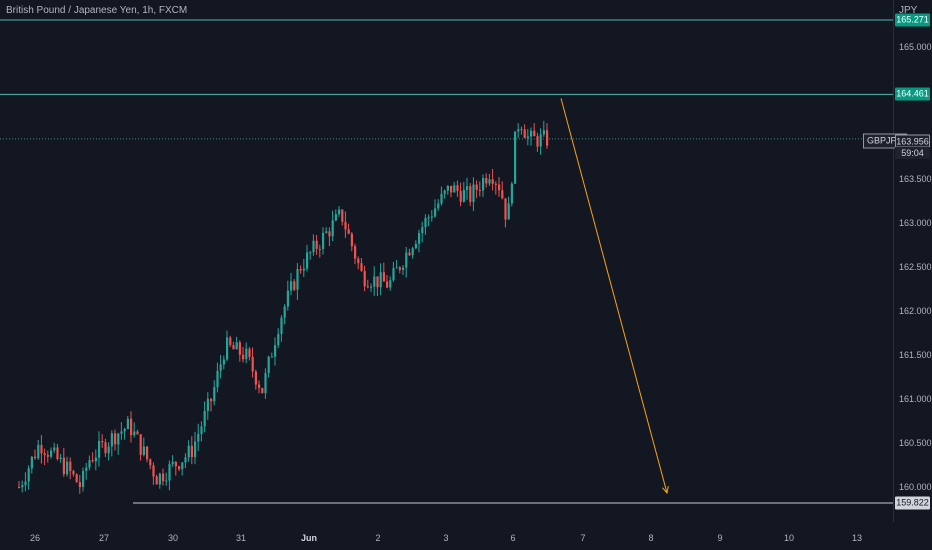  What do you see at coordinates (915, 47) in the screenshot?
I see `price-tick: 165.000` at bounding box center [915, 47].